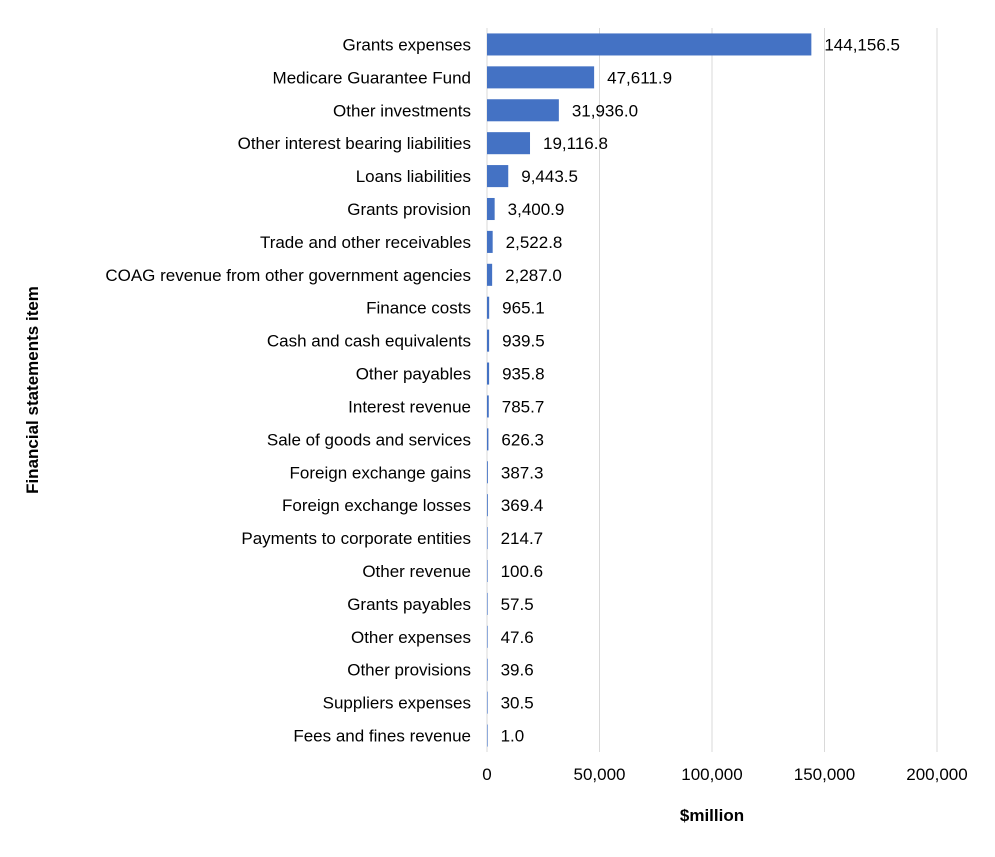  What do you see at coordinates (32, 390) in the screenshot?
I see `y-axis-title: Financial statements item` at bounding box center [32, 390].